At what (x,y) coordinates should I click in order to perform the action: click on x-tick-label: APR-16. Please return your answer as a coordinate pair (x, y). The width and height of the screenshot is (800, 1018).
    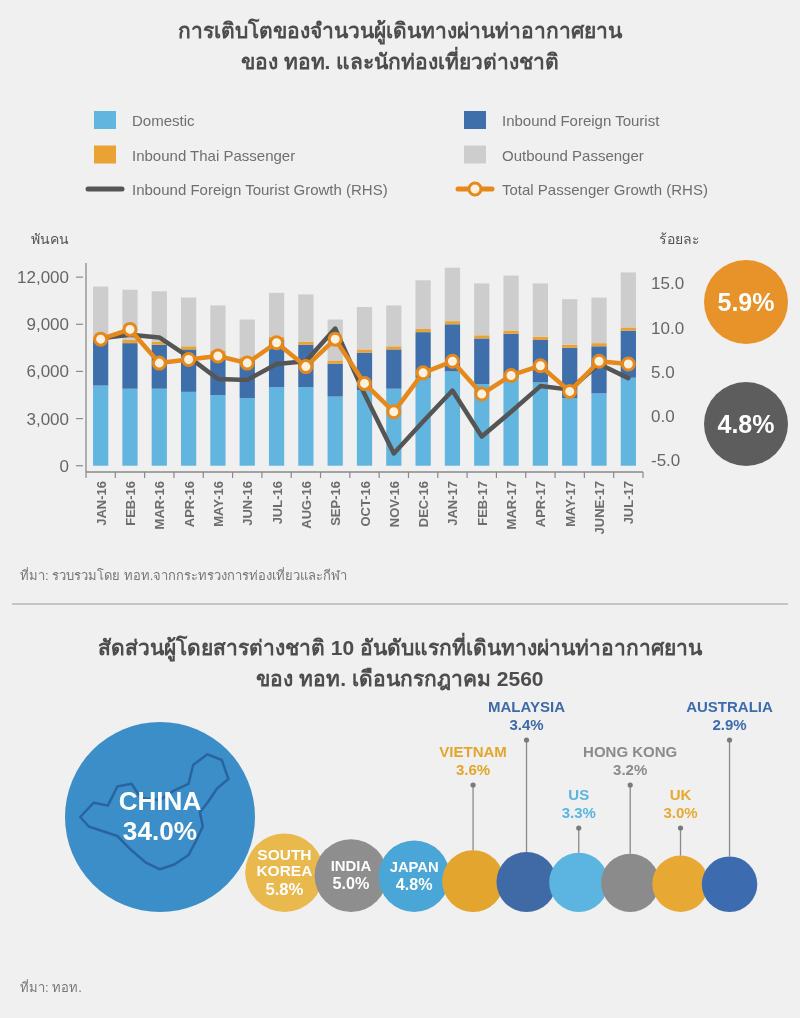
    Looking at the image, I should click on (189, 504).